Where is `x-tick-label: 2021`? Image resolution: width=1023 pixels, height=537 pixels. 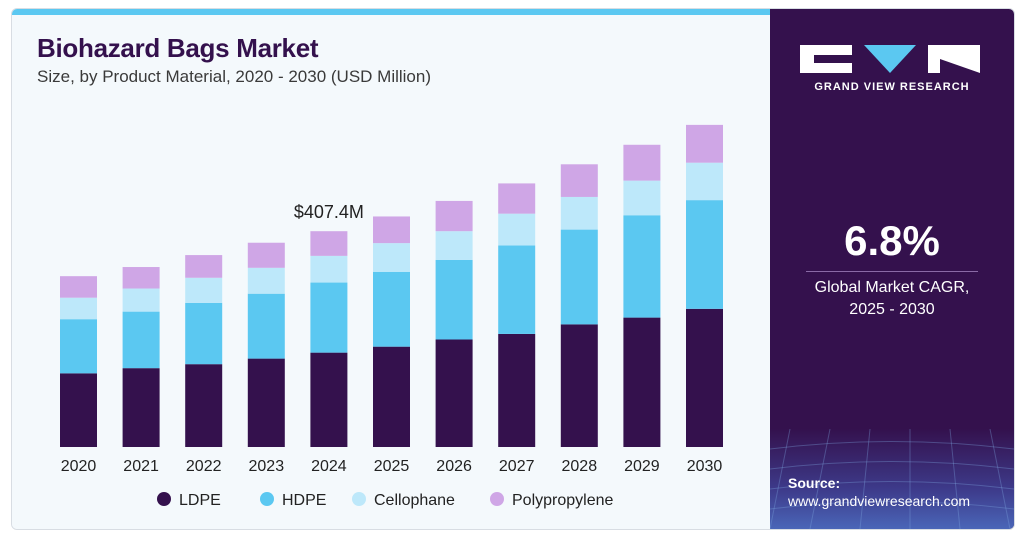
x-tick-label: 2021 is located at coordinates (141, 466).